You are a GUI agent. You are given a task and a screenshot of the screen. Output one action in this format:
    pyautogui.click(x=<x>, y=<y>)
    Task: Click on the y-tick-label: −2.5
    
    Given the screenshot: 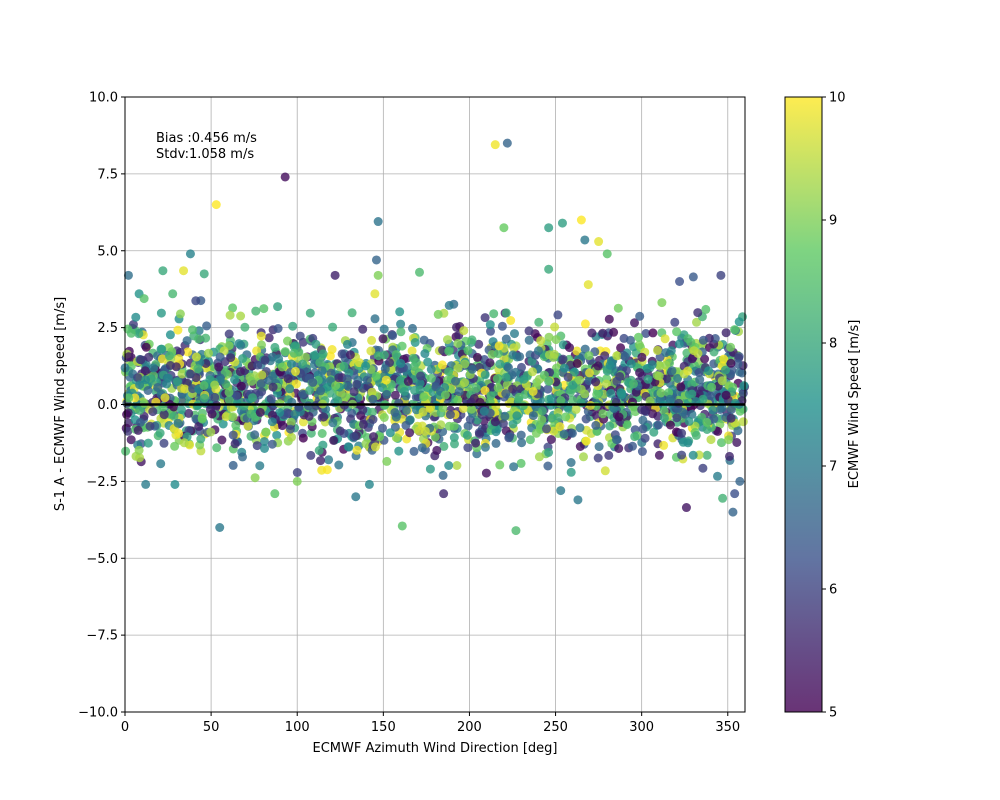 What is the action you would take?
    pyautogui.click(x=102, y=482)
    